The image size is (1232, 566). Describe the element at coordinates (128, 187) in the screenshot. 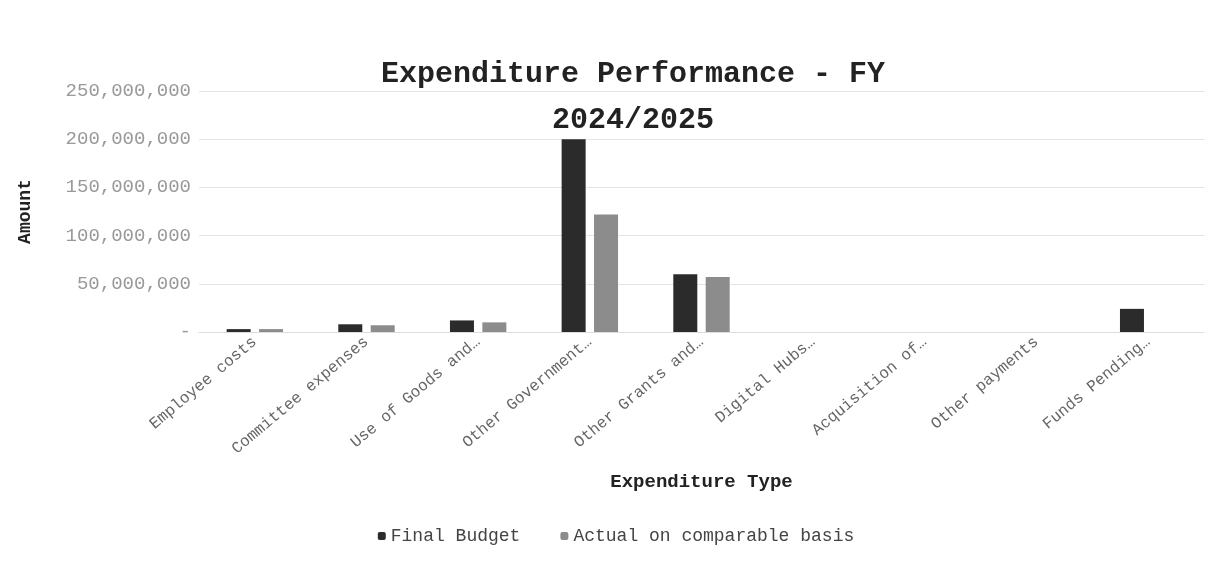

I see `y-tick-label: 150,000,000` at that location.